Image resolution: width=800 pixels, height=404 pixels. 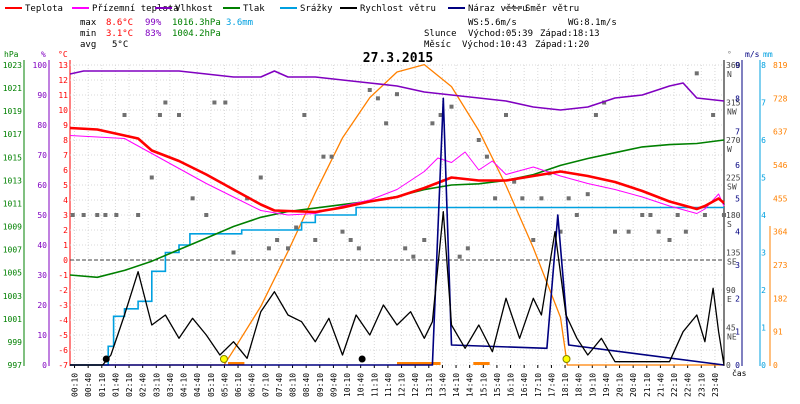 What do you see at coordinates (733, 178) in the screenshot?
I see `tick-direction: 225` at bounding box center [733, 178].